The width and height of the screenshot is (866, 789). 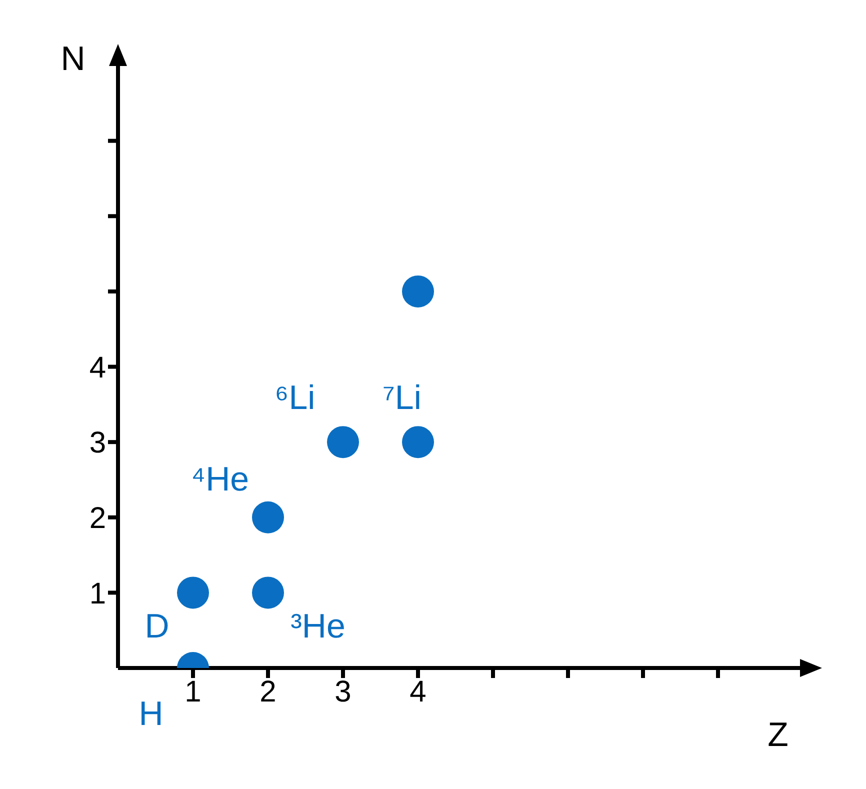 I want to click on annotation: H, so click(x=151, y=713).